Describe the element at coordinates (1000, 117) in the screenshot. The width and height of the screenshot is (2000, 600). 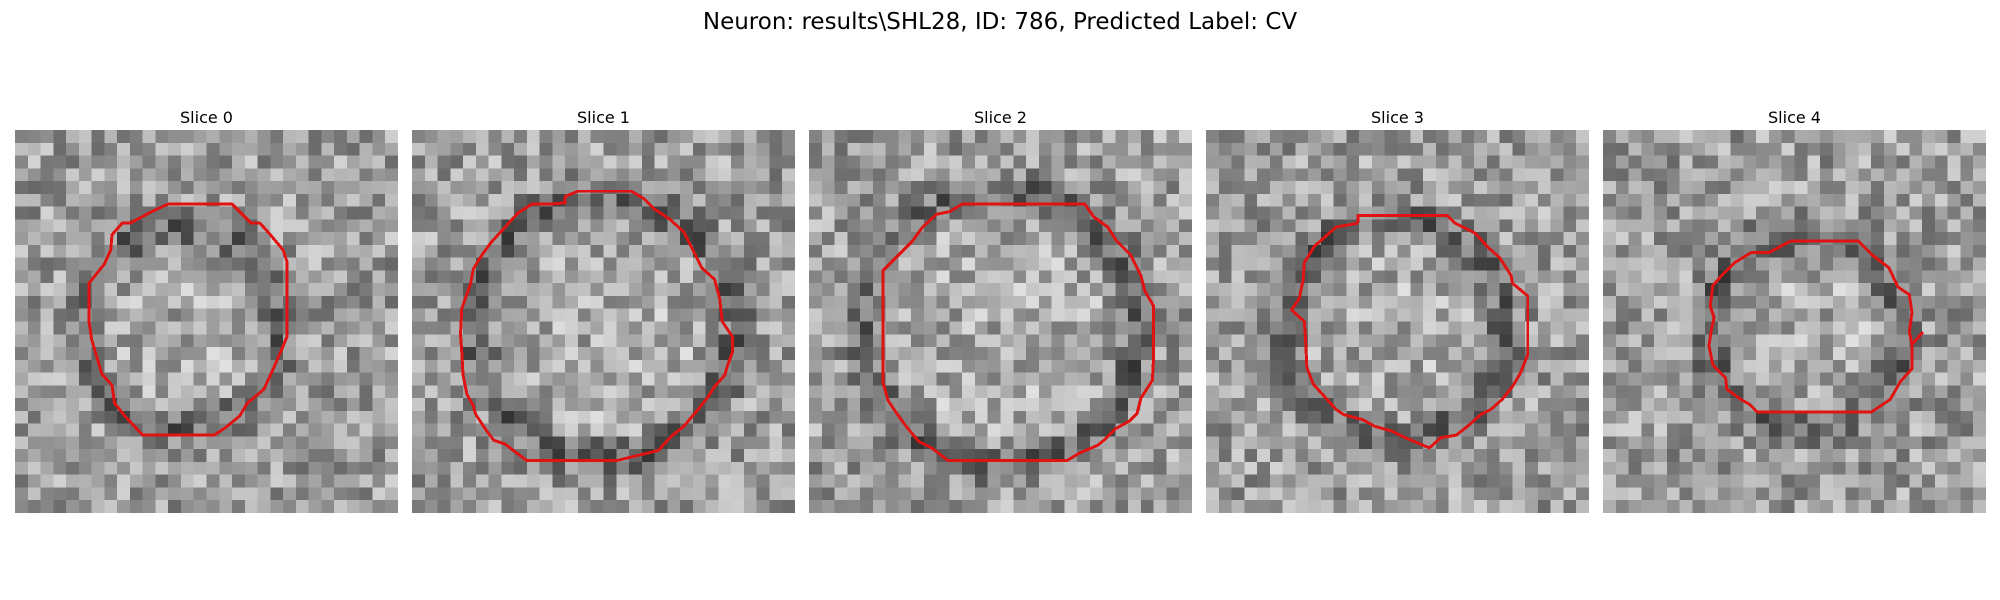
I see `slice-title: Slice 2` at that location.